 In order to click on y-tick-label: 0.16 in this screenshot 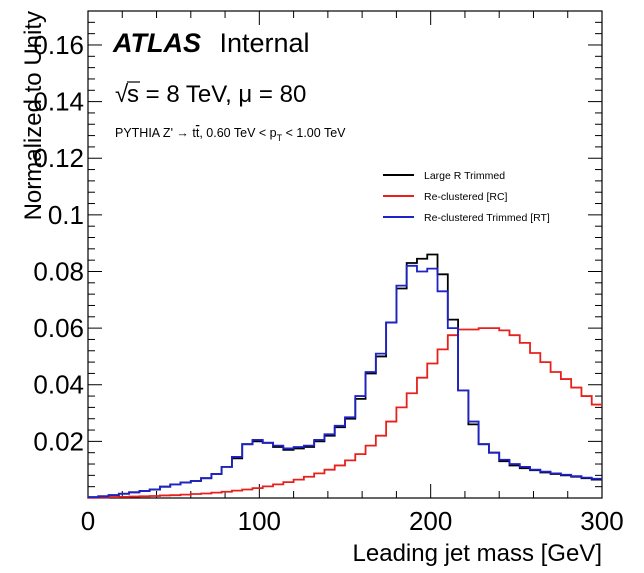, I will do `click(58, 45)`.